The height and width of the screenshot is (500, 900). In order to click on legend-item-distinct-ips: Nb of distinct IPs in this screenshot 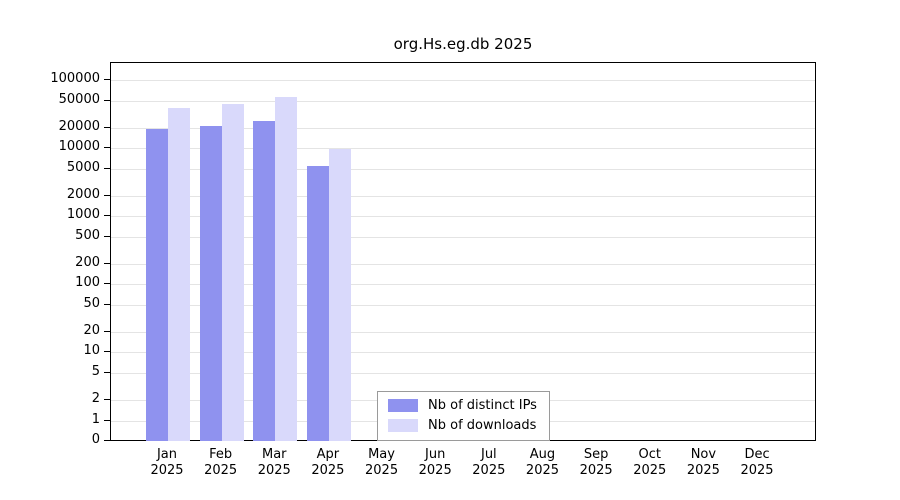, I will do `click(462, 405)`.